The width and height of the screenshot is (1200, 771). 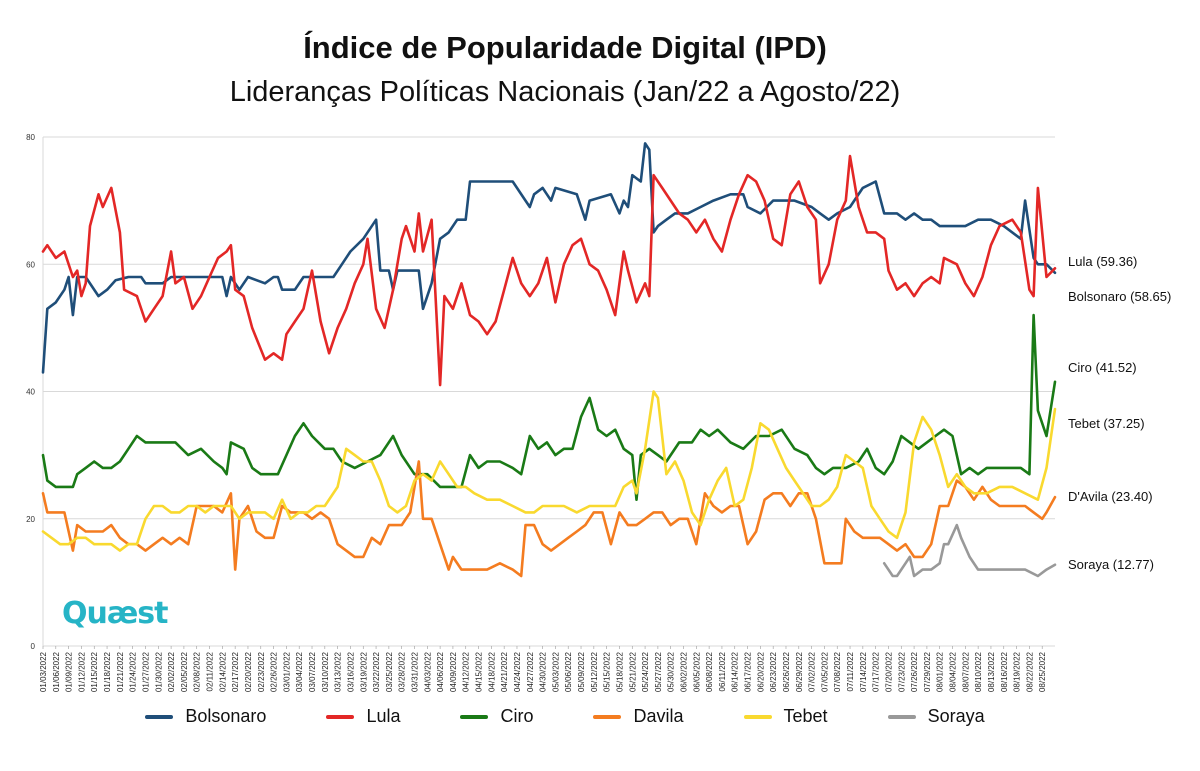 I want to click on series-line-davila, so click(x=549, y=519).